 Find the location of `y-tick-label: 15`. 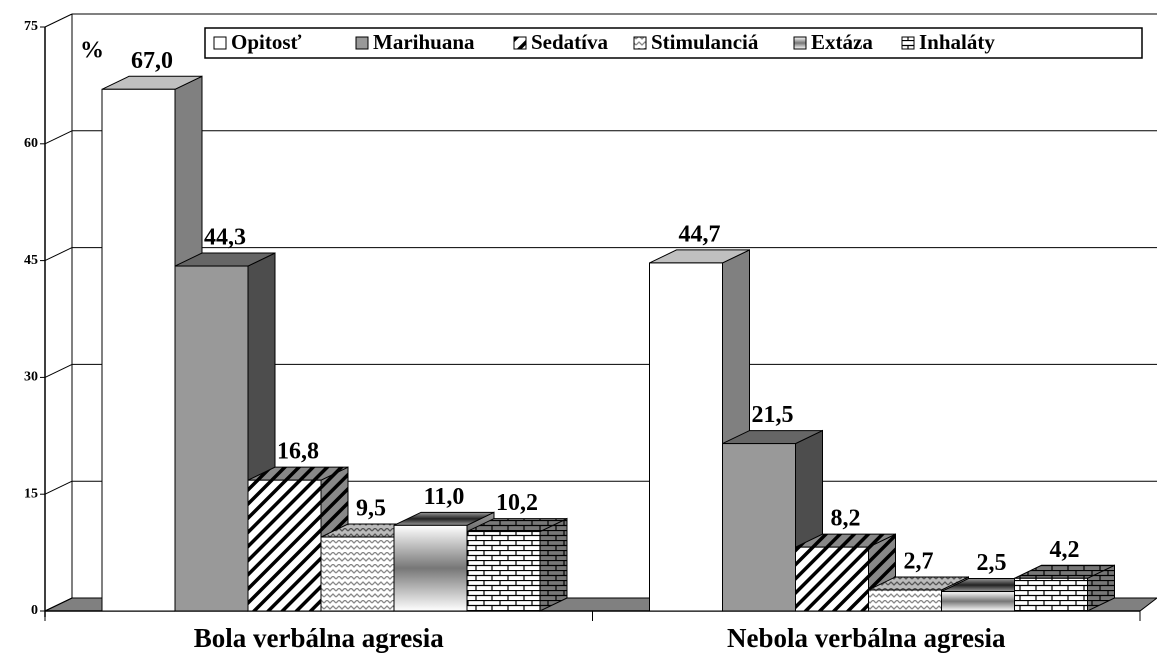

y-tick-label: 15 is located at coordinates (31, 493).